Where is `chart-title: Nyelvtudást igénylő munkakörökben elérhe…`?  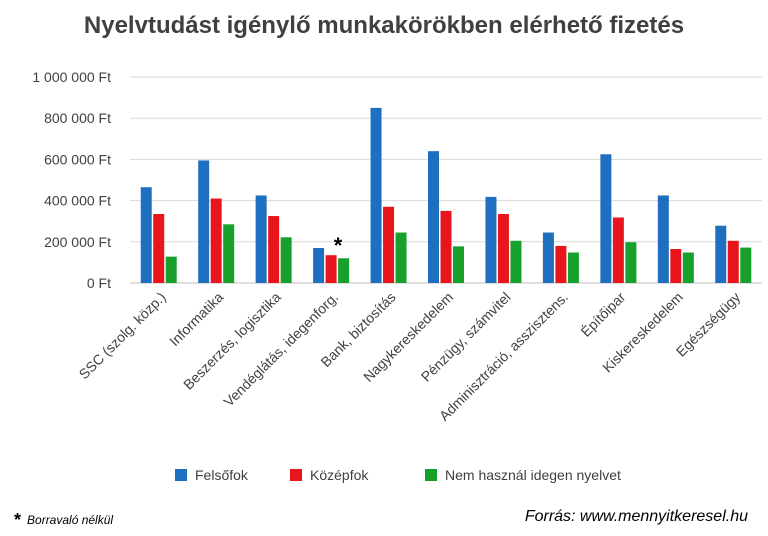
chart-title: Nyelvtudást igénylő munkakörökben elérhe… is located at coordinates (384, 25).